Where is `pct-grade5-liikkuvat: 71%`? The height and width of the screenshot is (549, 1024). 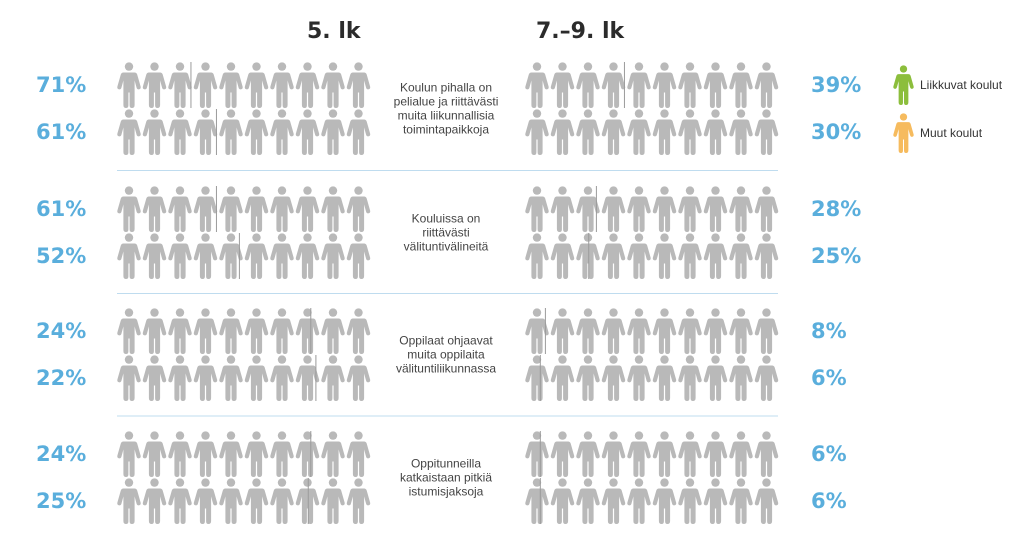 pct-grade5-liikkuvat: 71% is located at coordinates (61, 85).